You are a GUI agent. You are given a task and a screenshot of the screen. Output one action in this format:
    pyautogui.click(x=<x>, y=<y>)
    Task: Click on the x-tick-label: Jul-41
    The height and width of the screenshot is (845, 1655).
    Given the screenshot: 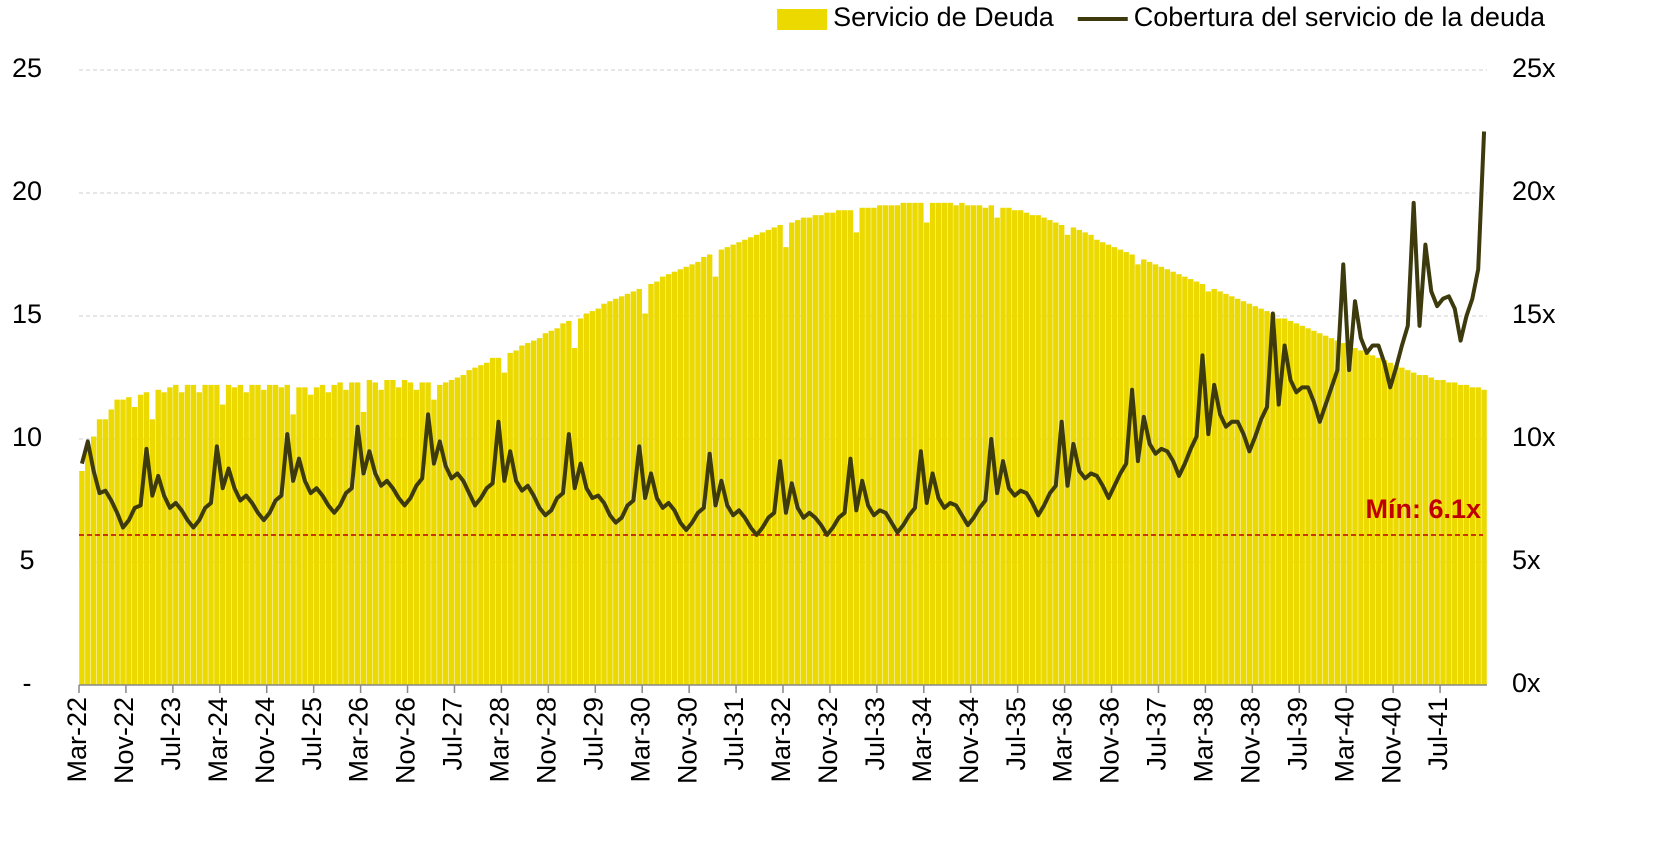 What is the action you would take?
    pyautogui.click(x=1438, y=734)
    